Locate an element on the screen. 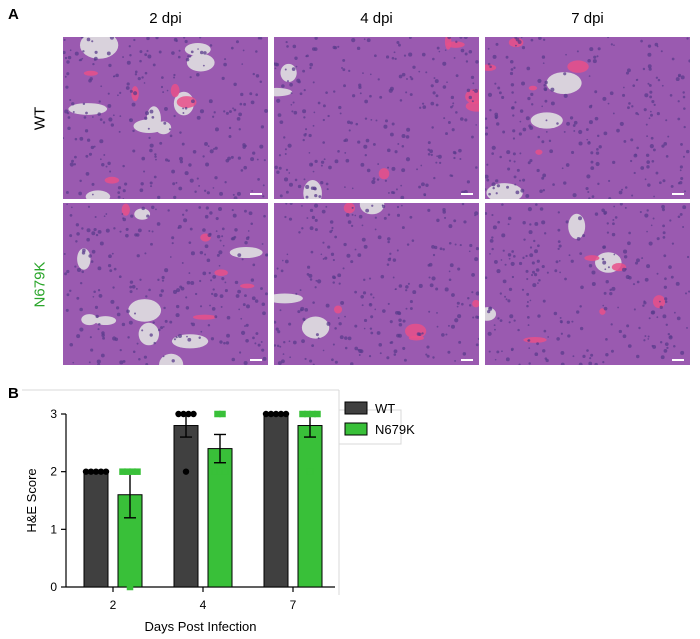 This screenshot has height=639, width=700. row-label-n679k: N679K is located at coordinates (40, 284).